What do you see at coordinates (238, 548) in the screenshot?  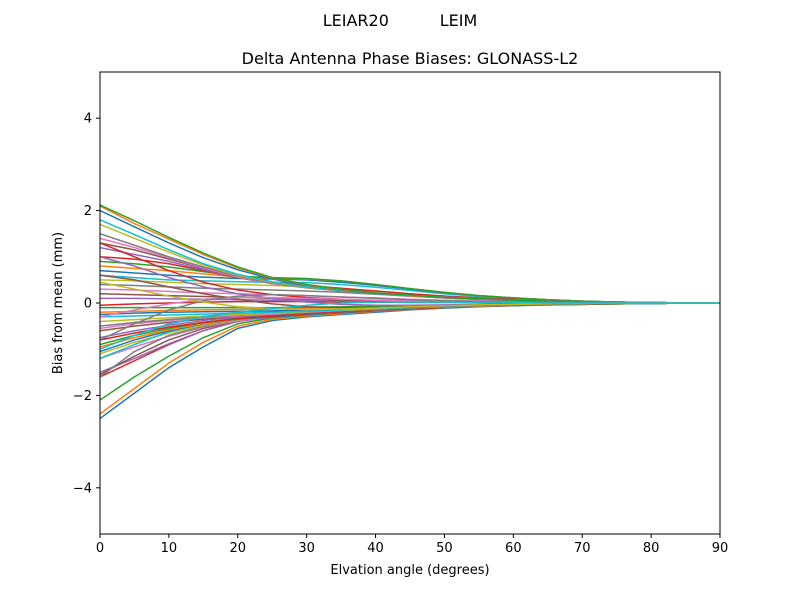 I see `x-tick-label: 20` at bounding box center [238, 548].